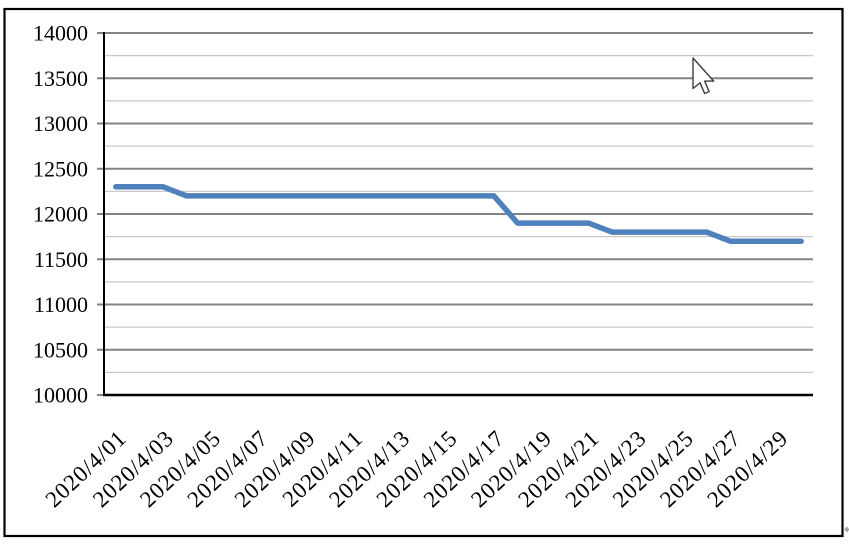 This screenshot has width=849, height=544. Describe the element at coordinates (60, 395) in the screenshot. I see `y-axis-label: 10000` at that location.